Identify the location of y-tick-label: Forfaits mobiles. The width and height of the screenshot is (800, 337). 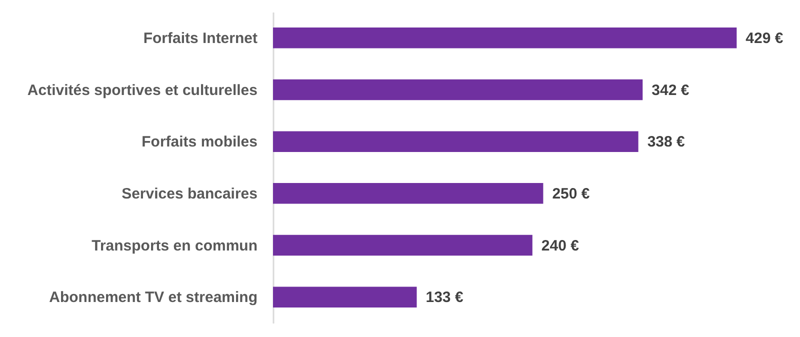
(200, 142).